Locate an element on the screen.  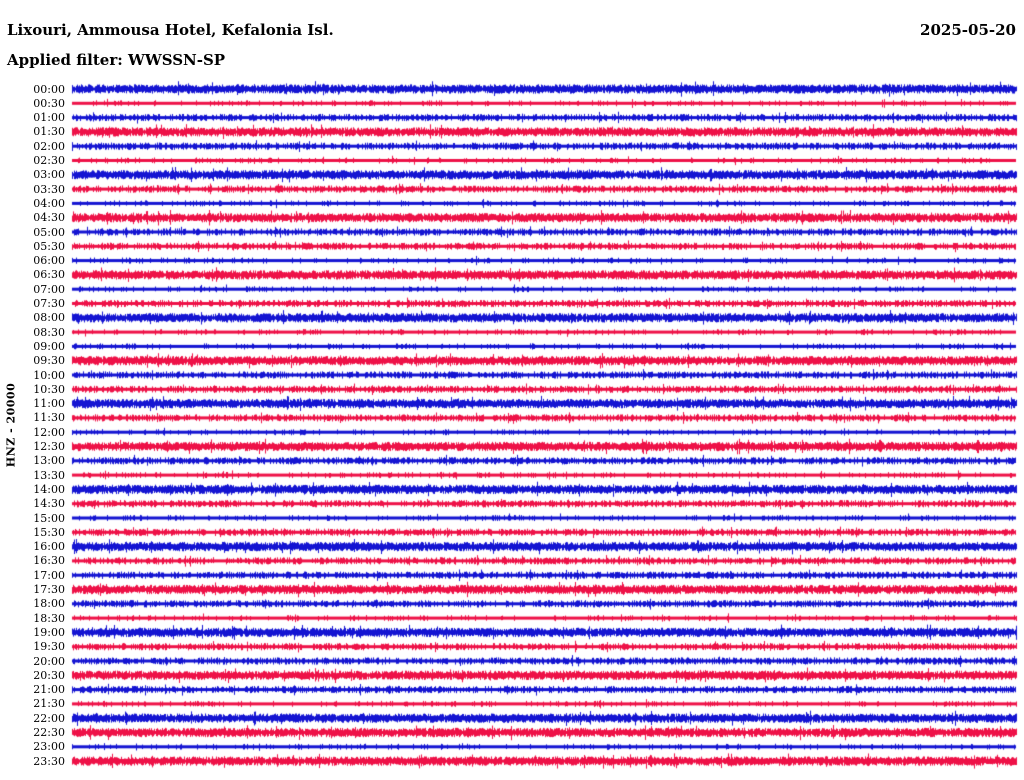
time-label: 07:00 is located at coordinates (49, 289).